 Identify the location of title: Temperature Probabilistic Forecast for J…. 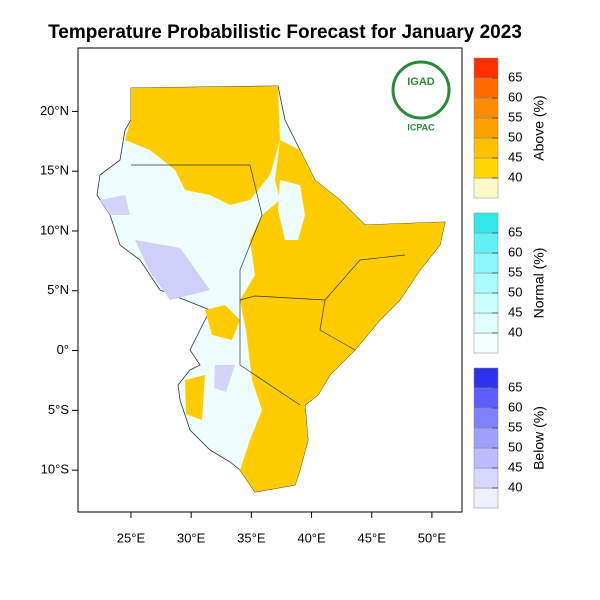
(285, 32).